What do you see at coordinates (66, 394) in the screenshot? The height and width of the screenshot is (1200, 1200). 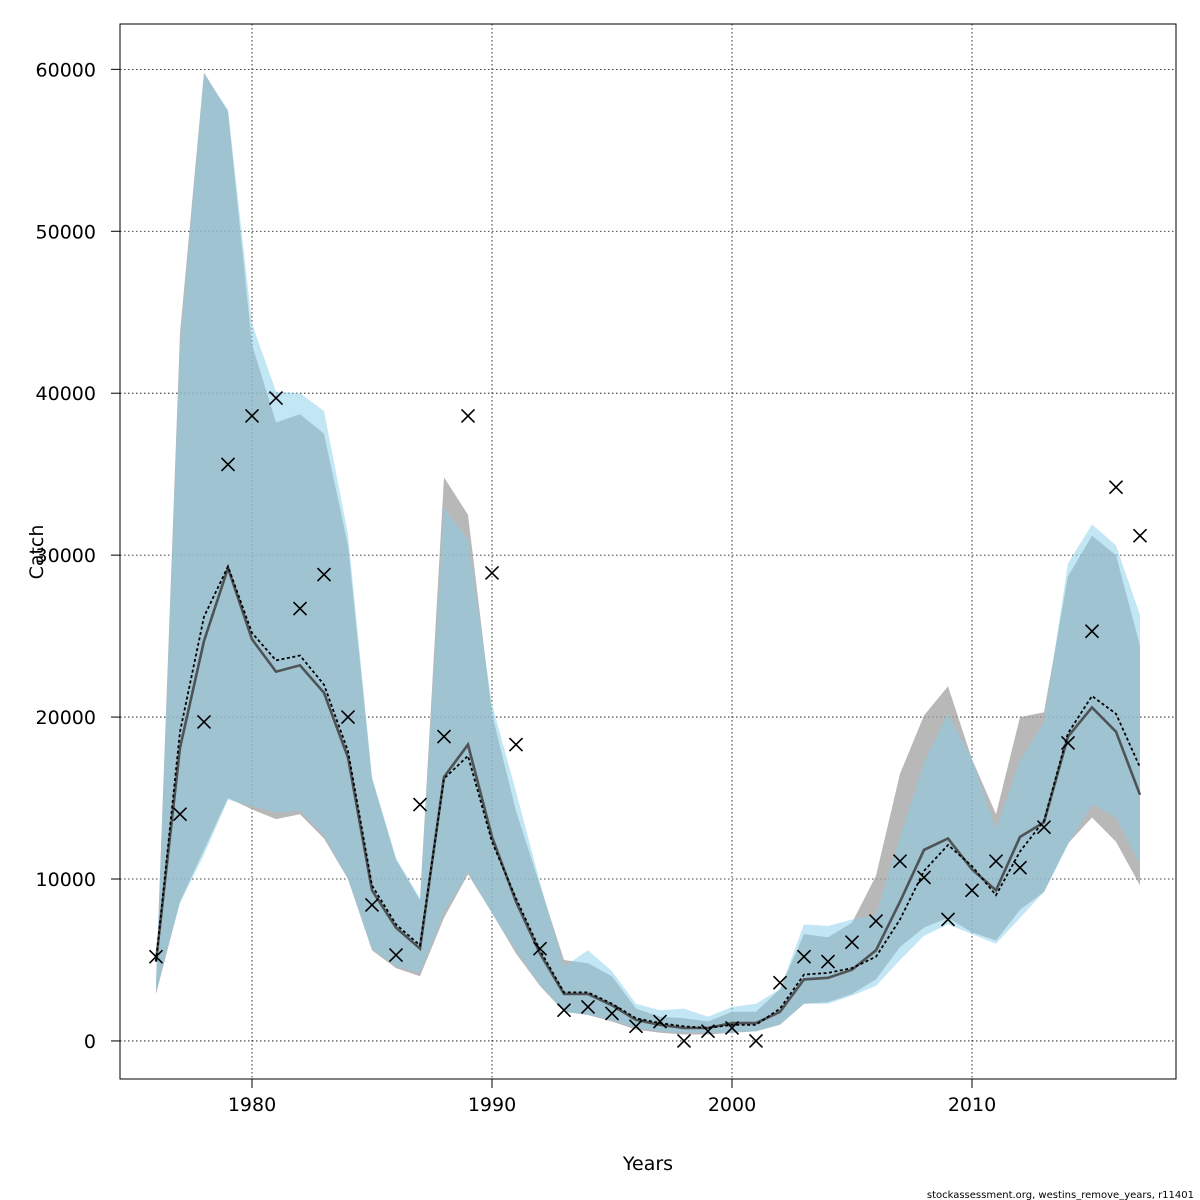 I see `y-tick-label-40000: 40000` at bounding box center [66, 394].